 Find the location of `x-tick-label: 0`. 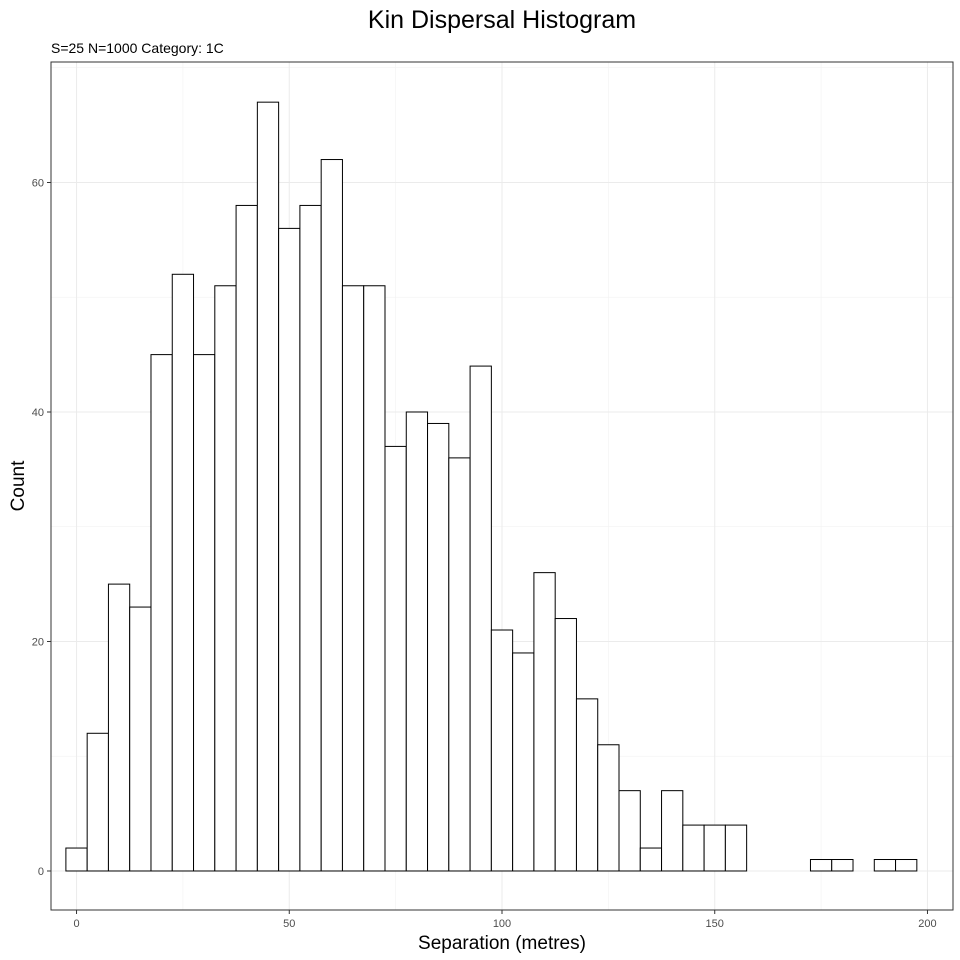

x-tick-label: 0 is located at coordinates (76, 924).